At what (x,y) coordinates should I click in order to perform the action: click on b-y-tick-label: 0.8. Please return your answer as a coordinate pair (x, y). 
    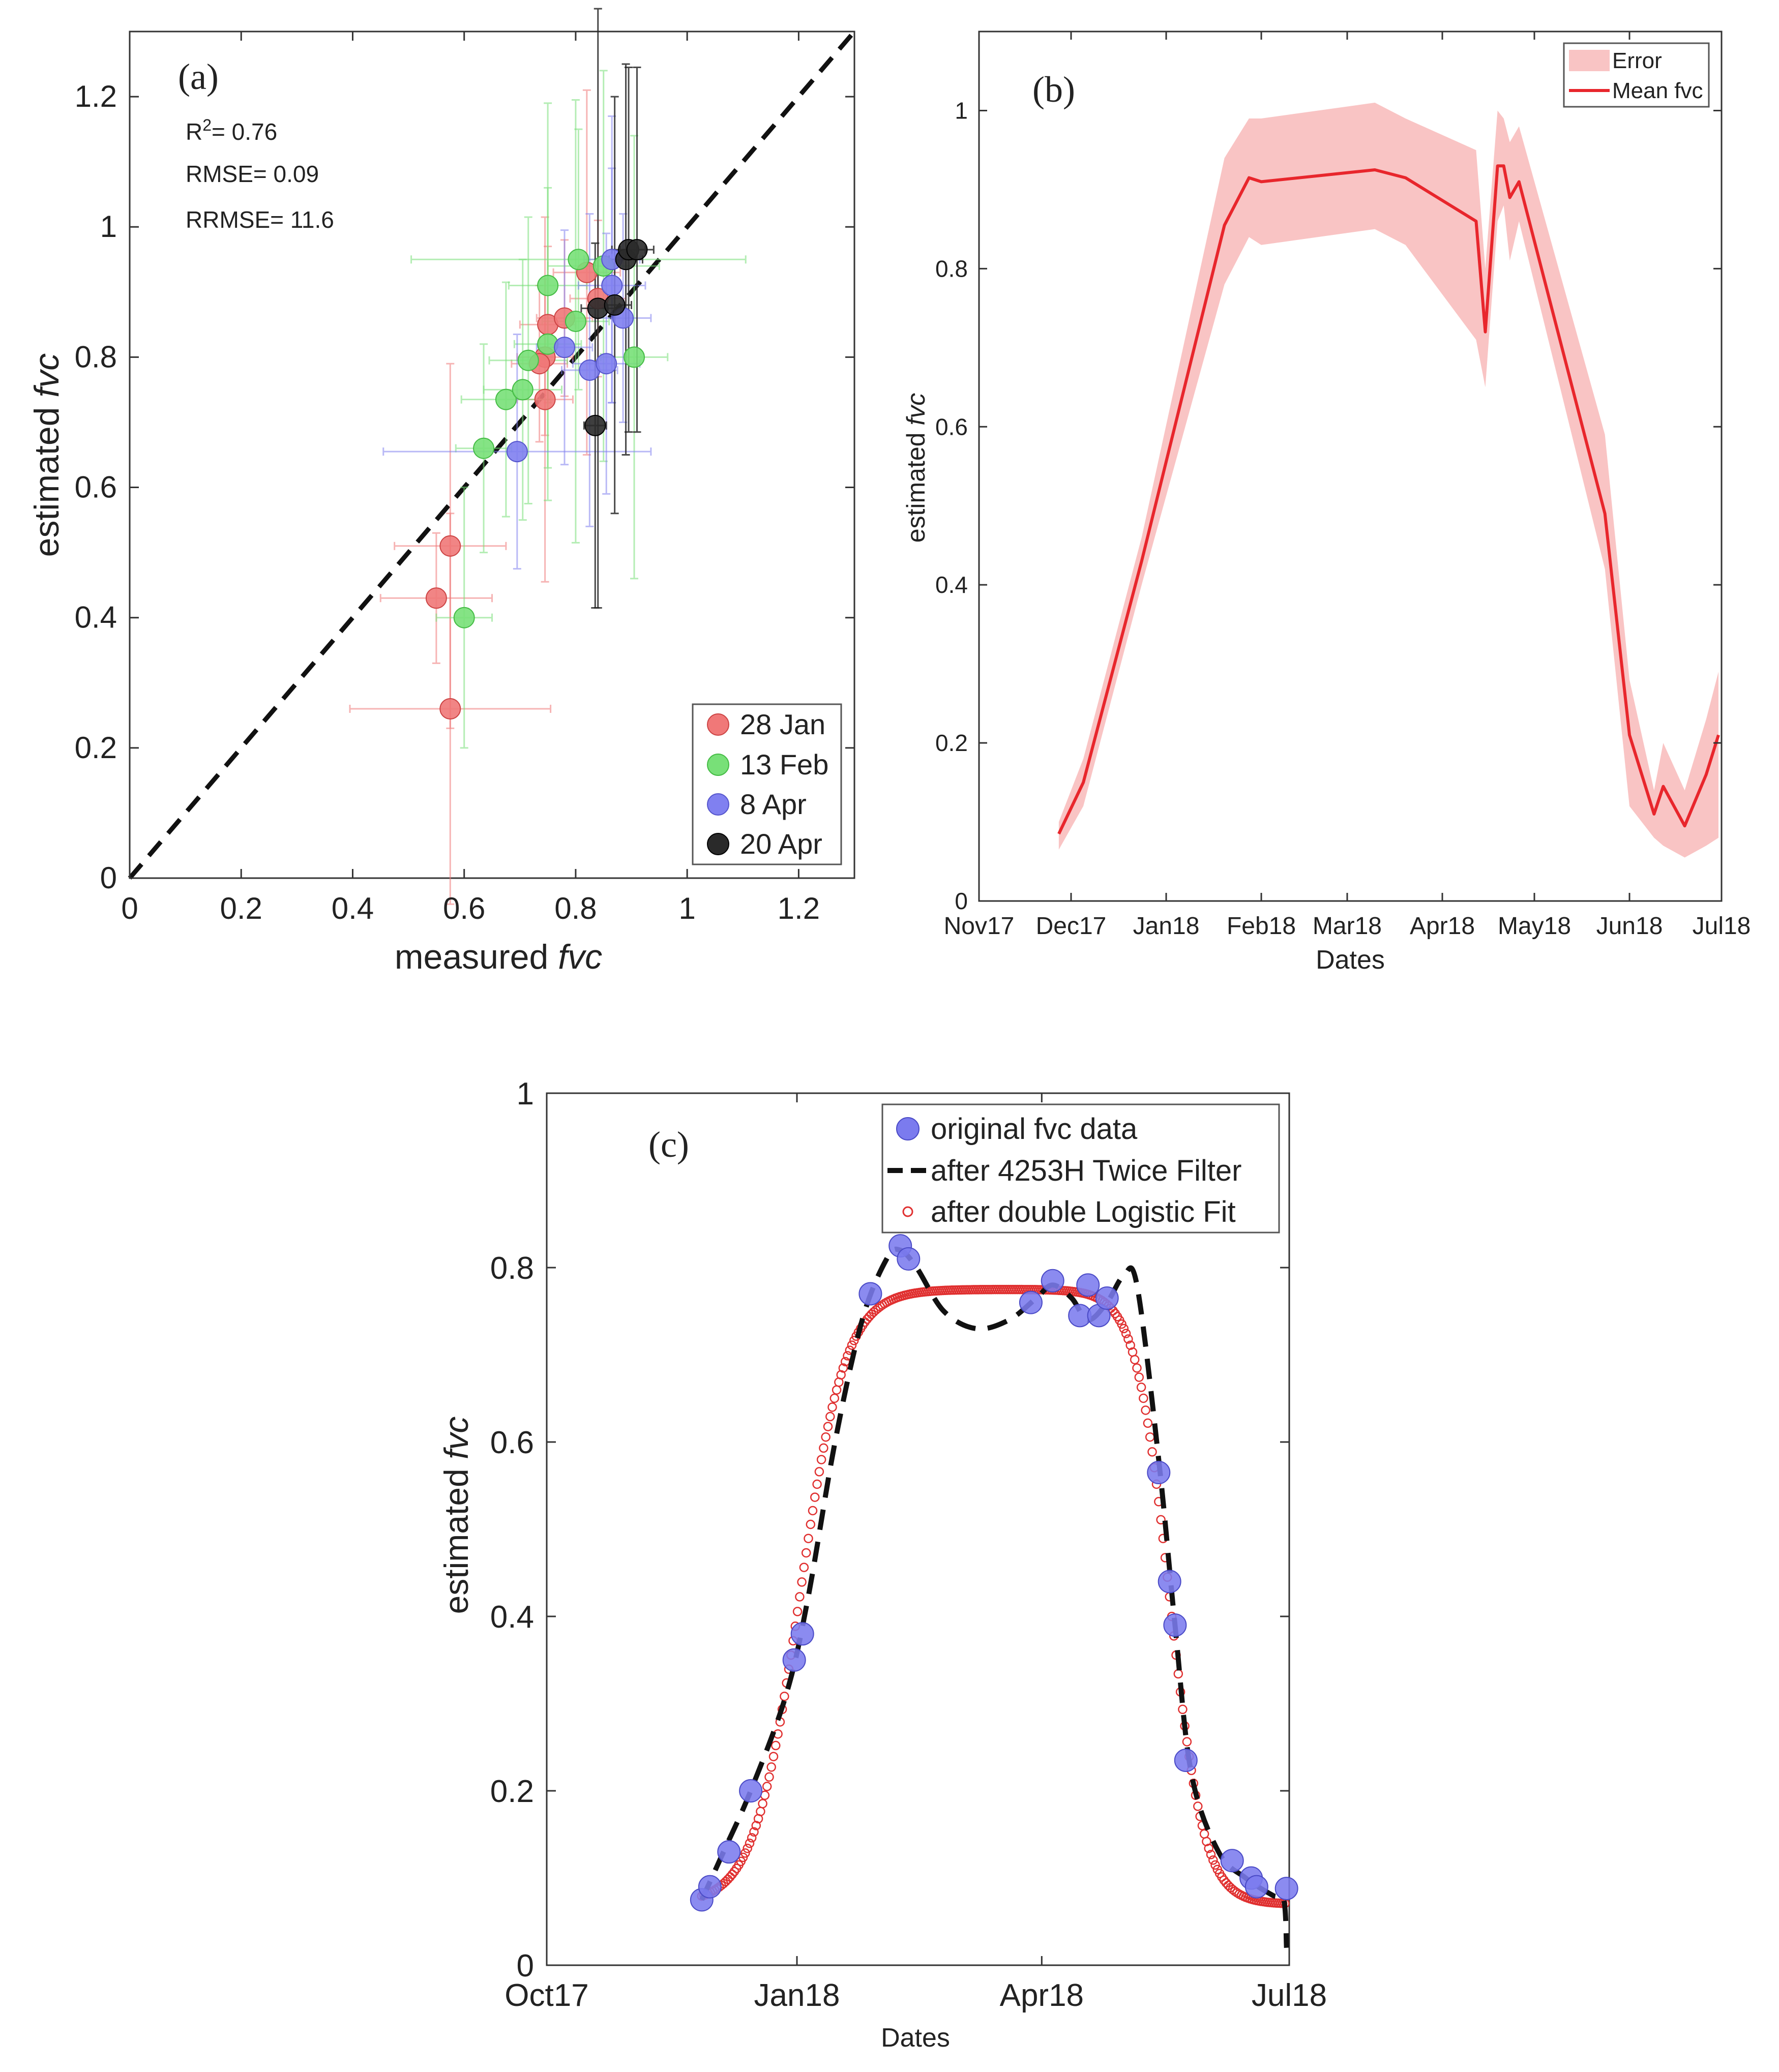
    Looking at the image, I should click on (951, 269).